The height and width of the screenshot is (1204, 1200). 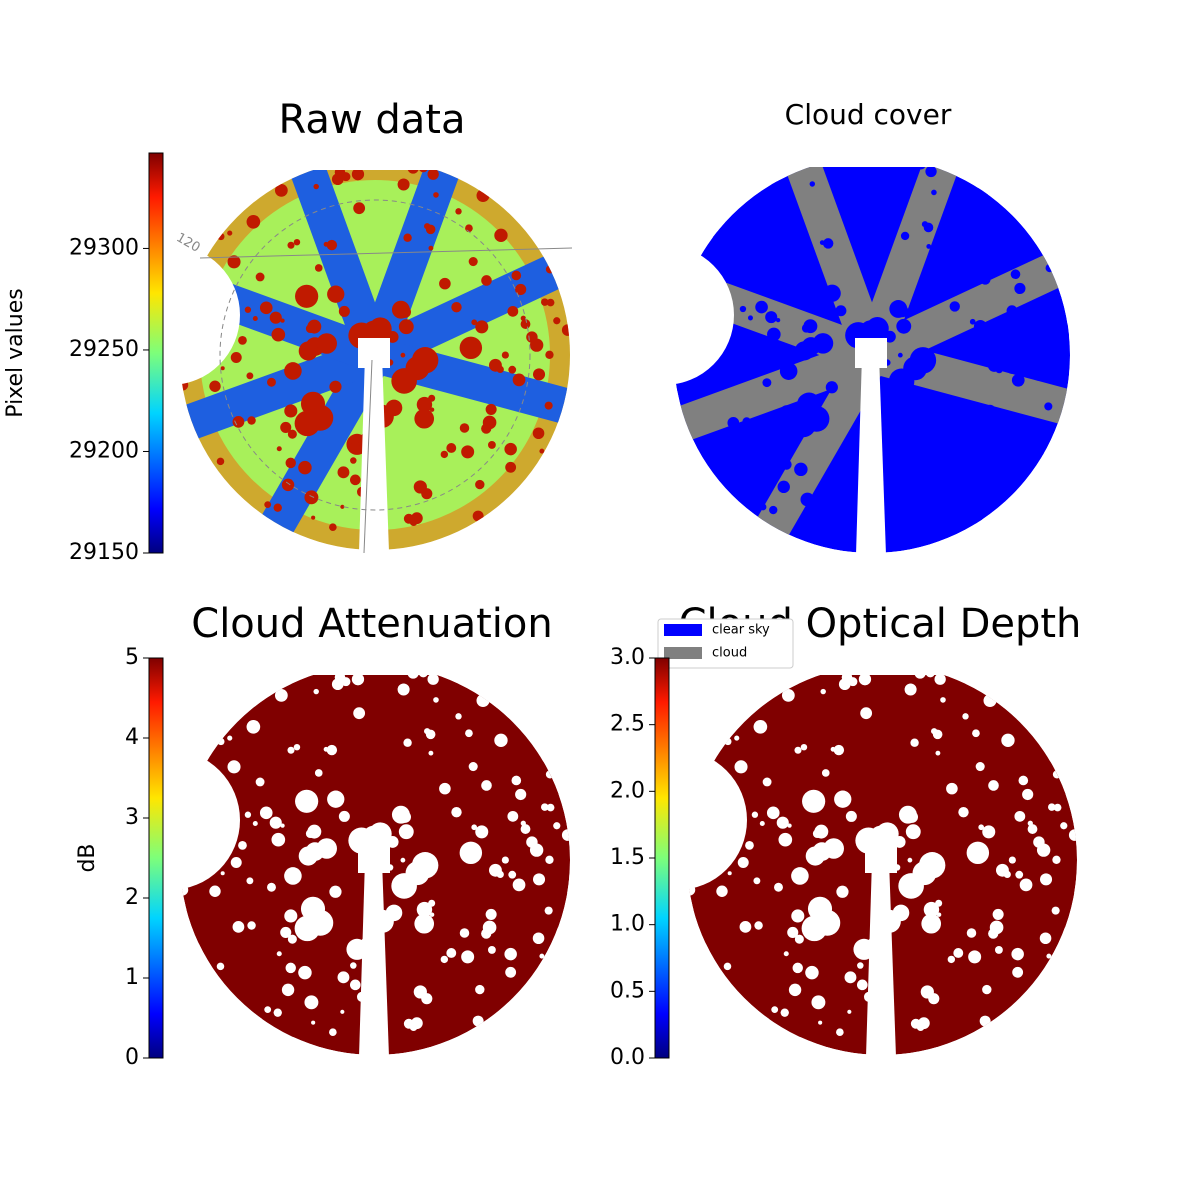 What do you see at coordinates (725, 643) in the screenshot?
I see `legend: clear sky cloud` at bounding box center [725, 643].